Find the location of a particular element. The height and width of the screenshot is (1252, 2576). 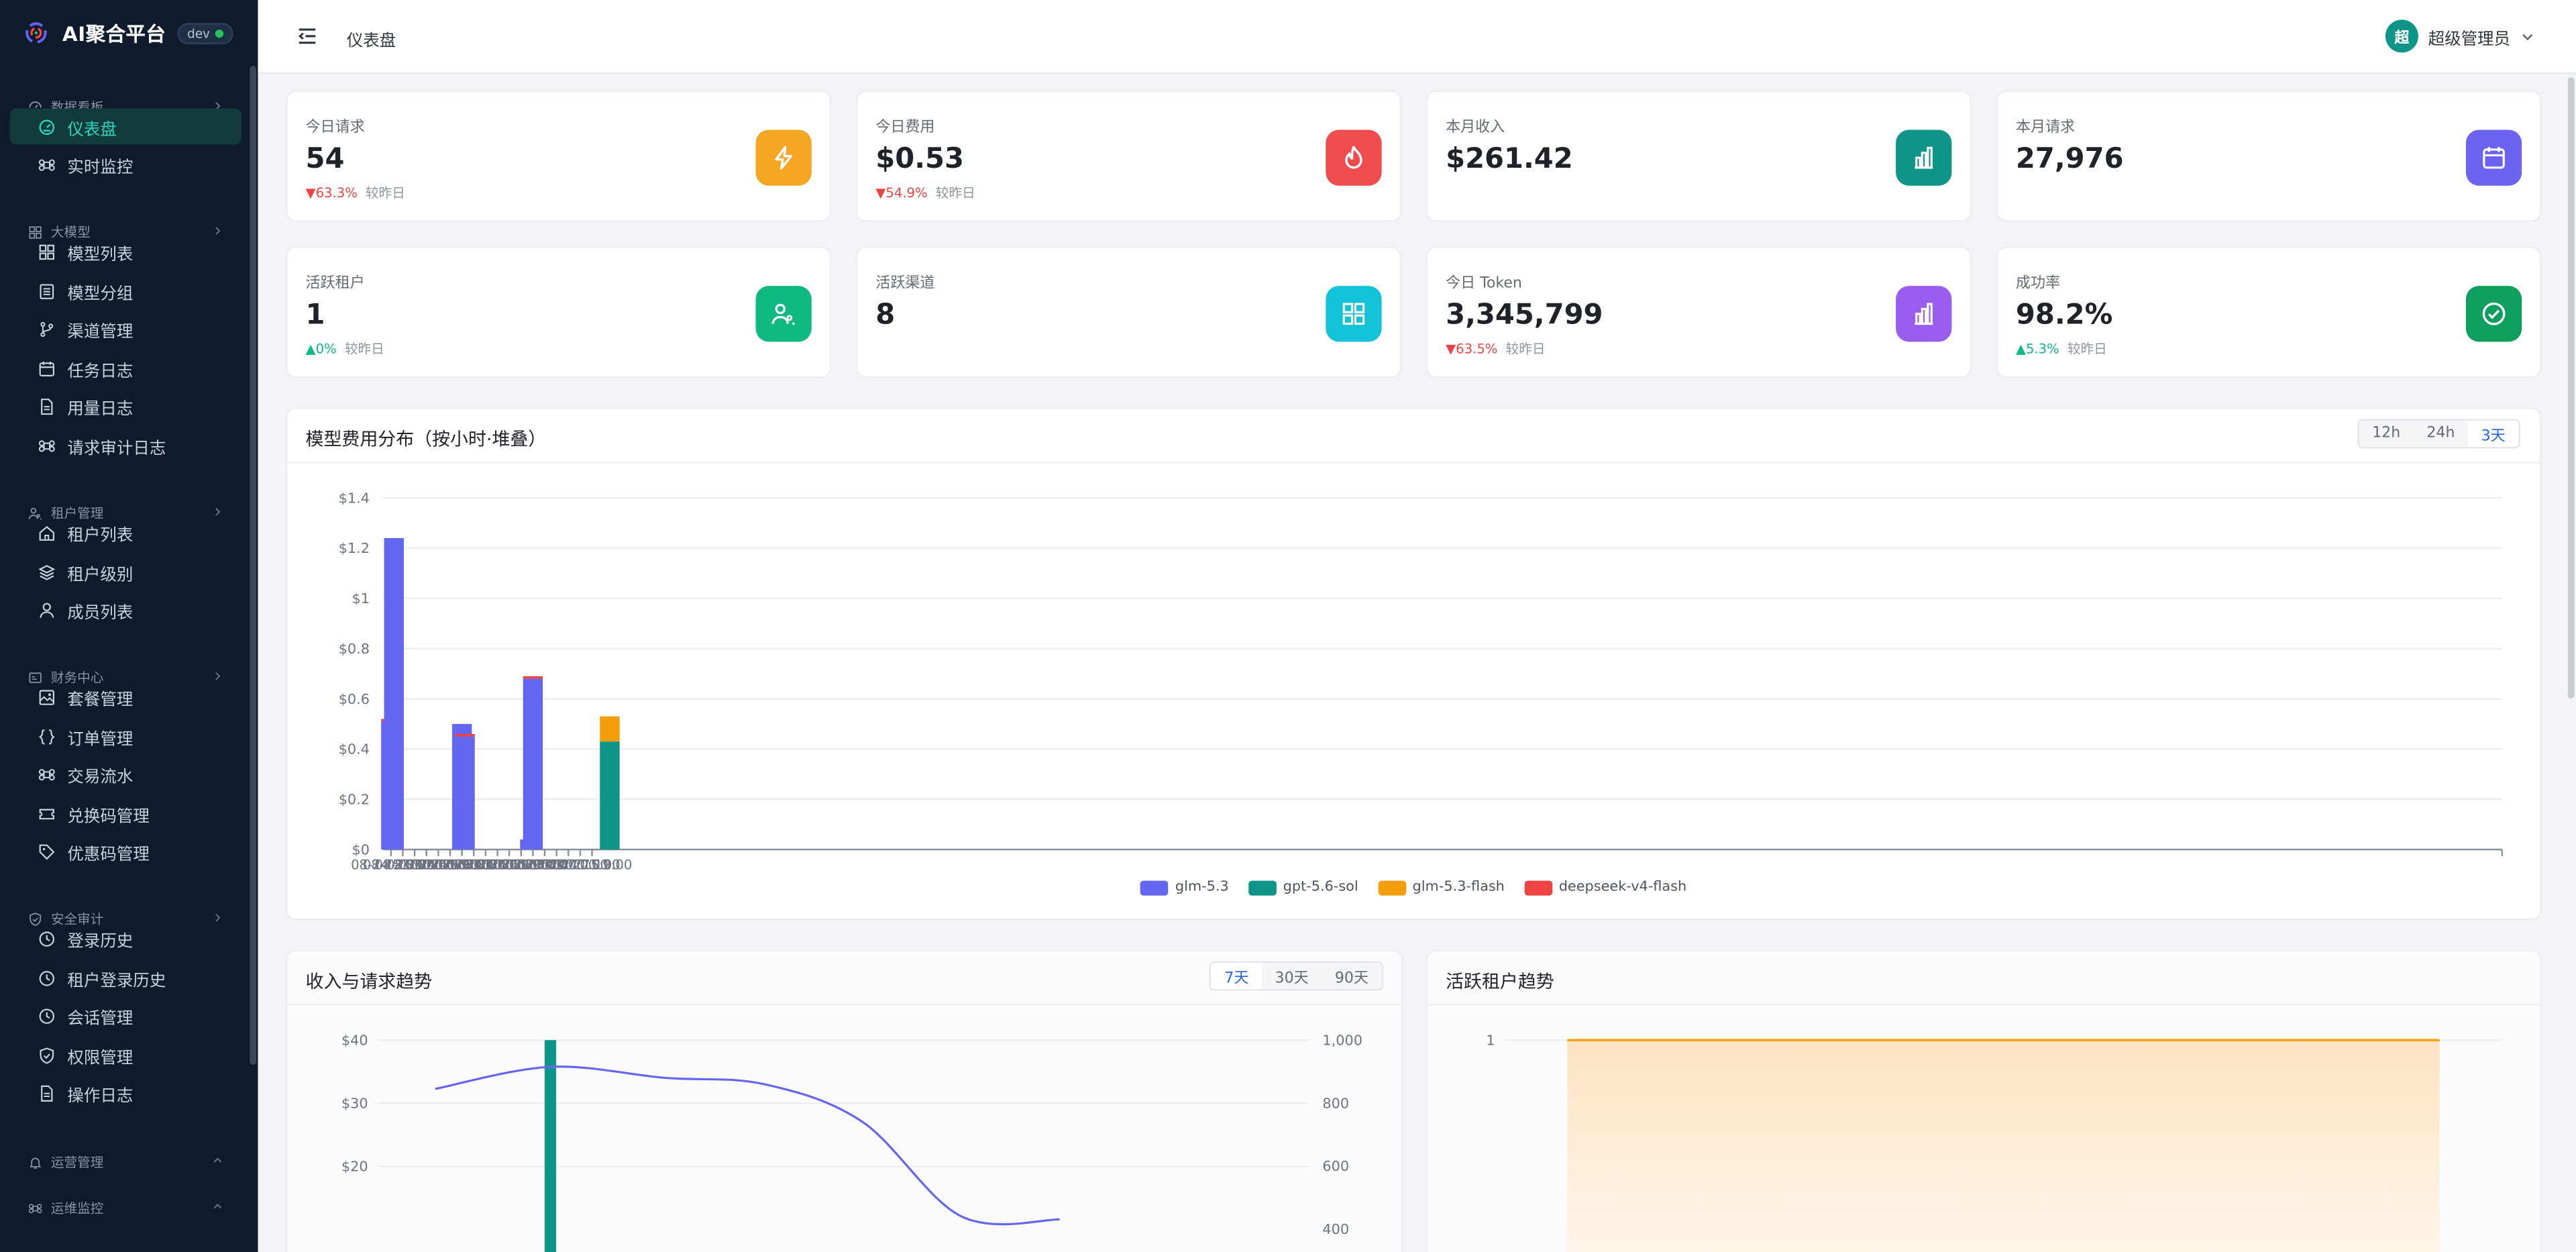

legend-item: gpt-5.6-sol is located at coordinates (1303, 887).